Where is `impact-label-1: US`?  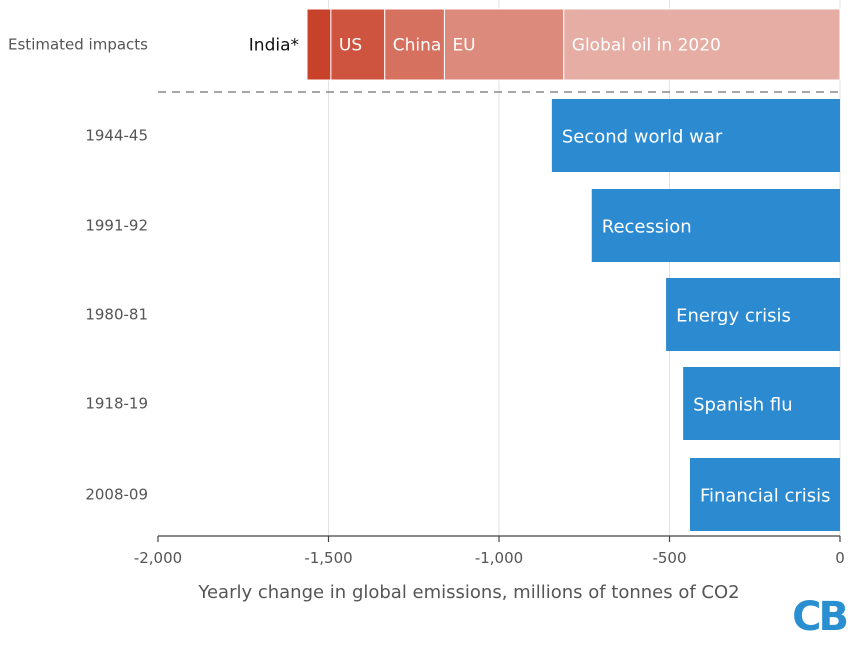 impact-label-1: US is located at coordinates (350, 46).